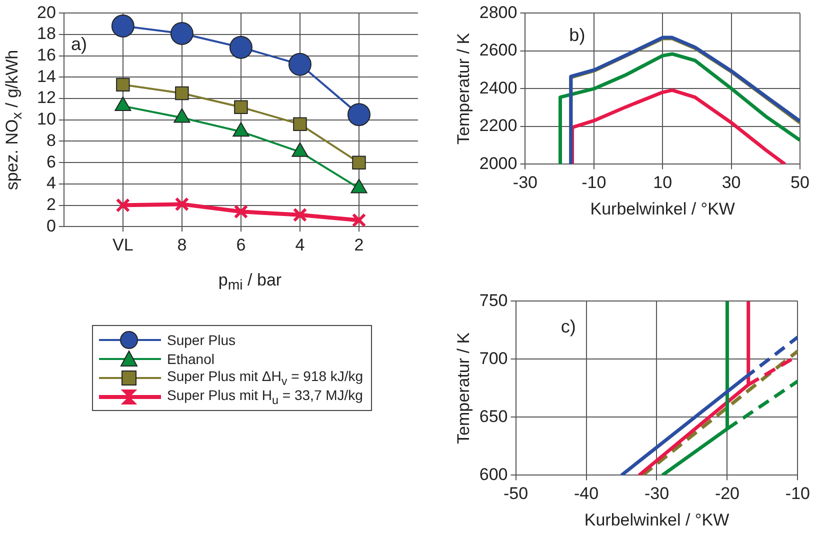 This screenshot has height=533, width=814. What do you see at coordinates (568, 326) in the screenshot?
I see `annotation: c)` at bounding box center [568, 326].